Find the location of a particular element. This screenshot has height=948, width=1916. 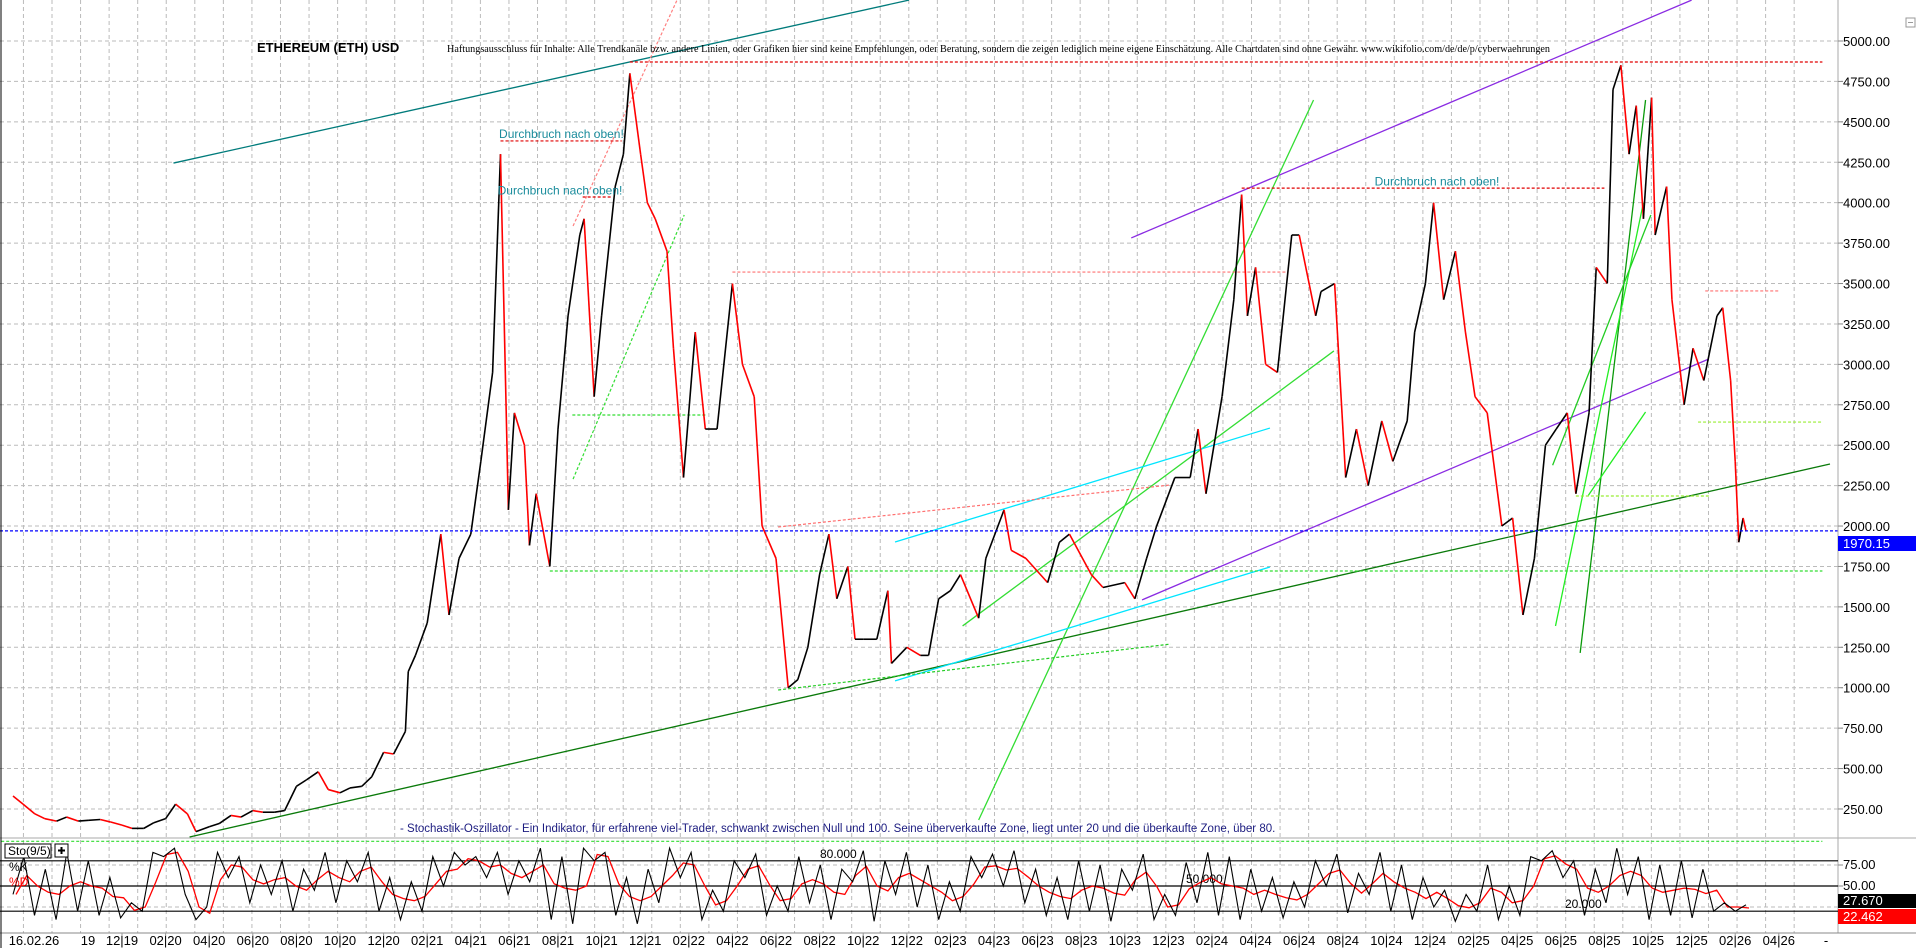

percent-k-line is located at coordinates (879, 885).